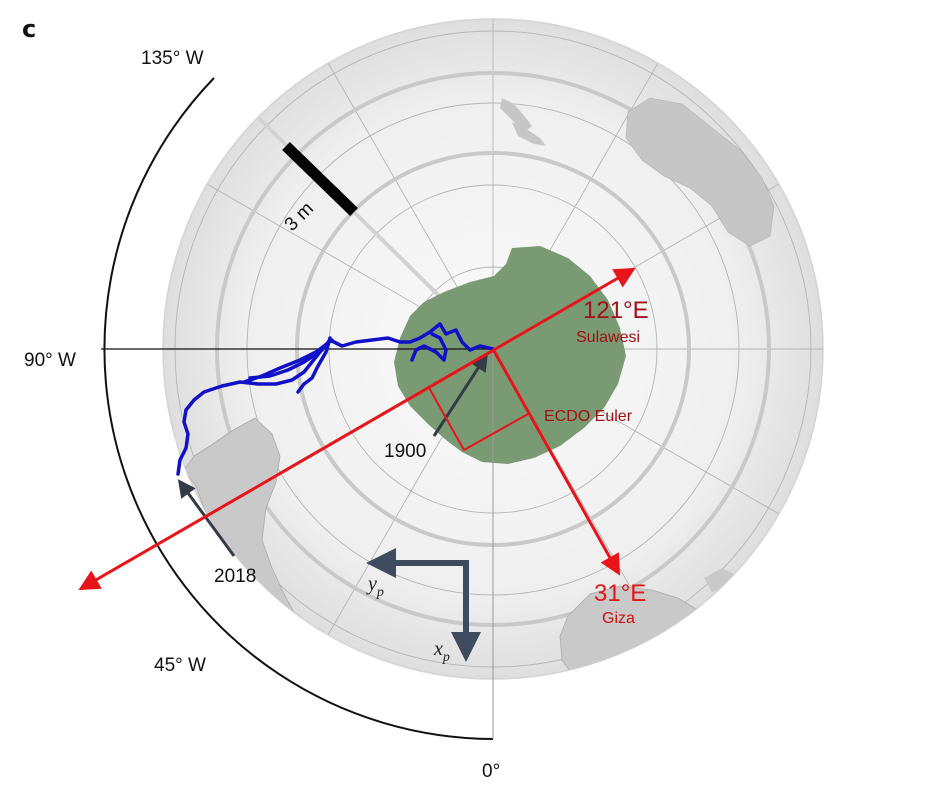 The image size is (943, 794). What do you see at coordinates (618, 618) in the screenshot?
I see `axis-31e-place: Giza` at bounding box center [618, 618].